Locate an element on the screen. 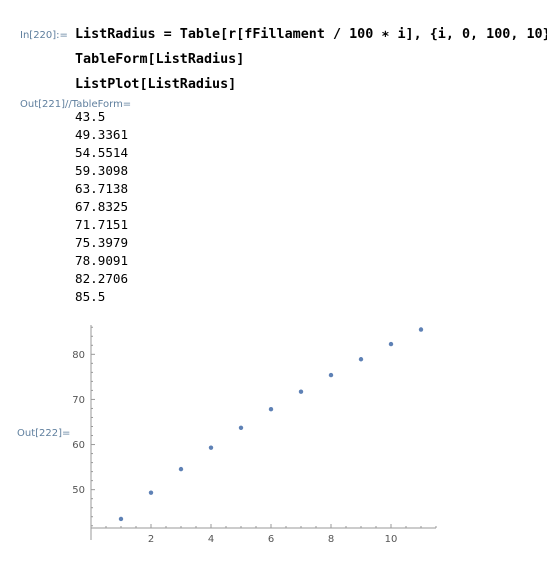  output-table-value: 71.7151 is located at coordinates (102, 224).